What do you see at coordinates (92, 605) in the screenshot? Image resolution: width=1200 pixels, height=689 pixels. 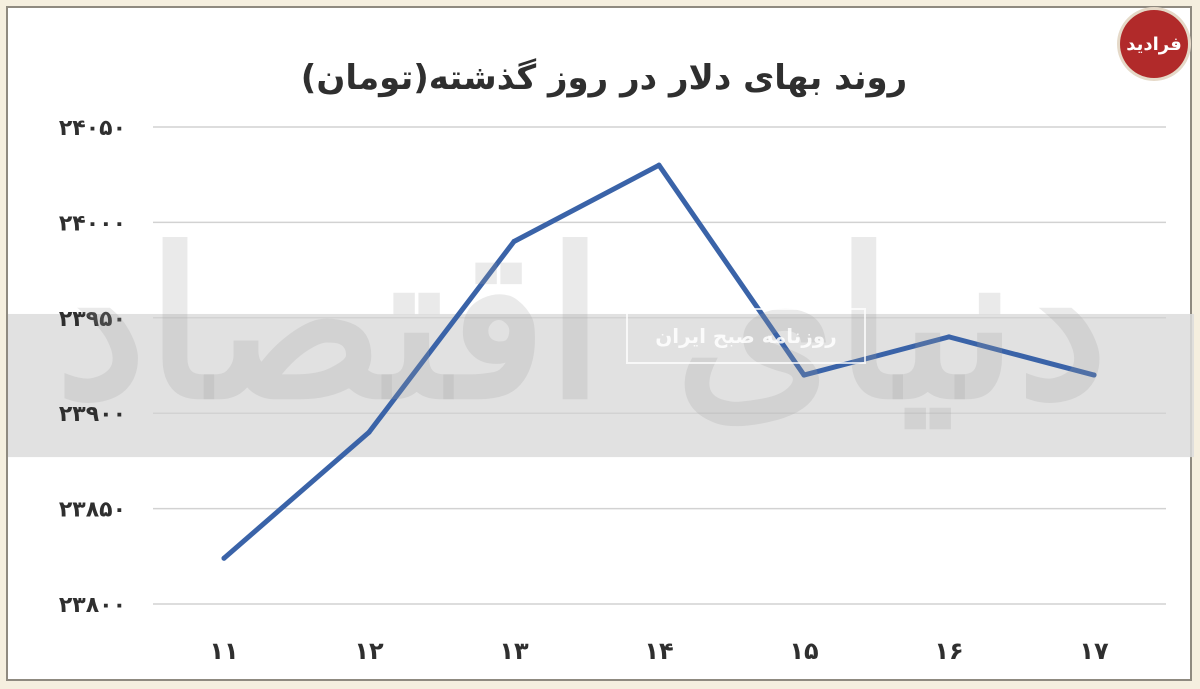 I see `y-tick-label: ۲۳۸۰۰` at bounding box center [92, 605].